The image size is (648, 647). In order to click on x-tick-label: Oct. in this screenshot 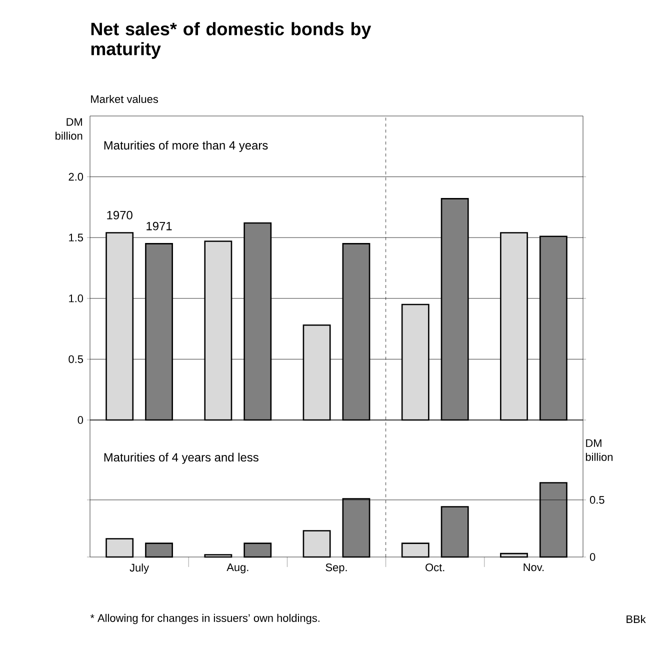, I will do `click(435, 568)`.